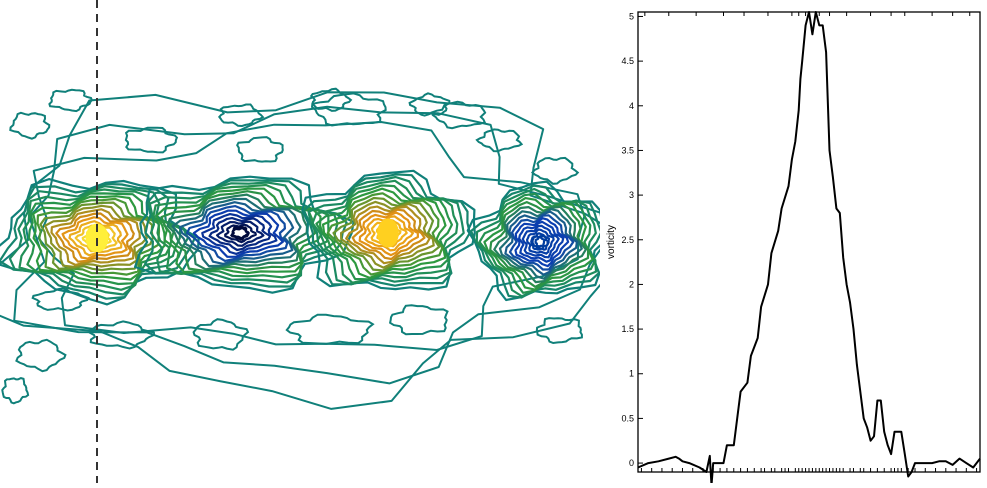  Describe the element at coordinates (631, 284) in the screenshot. I see `y-tick-label: 2` at that location.